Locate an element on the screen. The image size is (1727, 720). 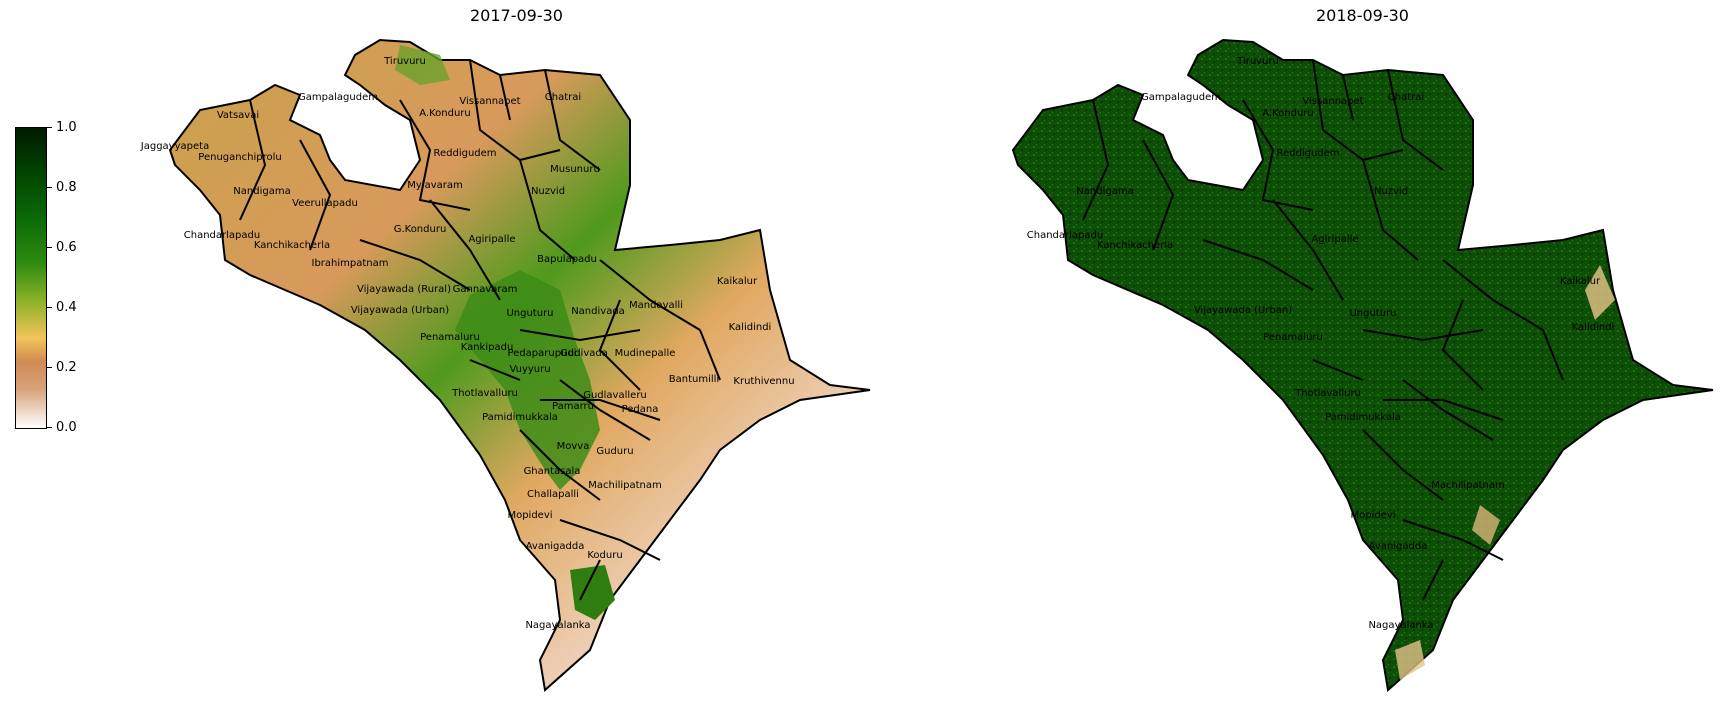
left-mandal-label: Nandigama is located at coordinates (261, 191).